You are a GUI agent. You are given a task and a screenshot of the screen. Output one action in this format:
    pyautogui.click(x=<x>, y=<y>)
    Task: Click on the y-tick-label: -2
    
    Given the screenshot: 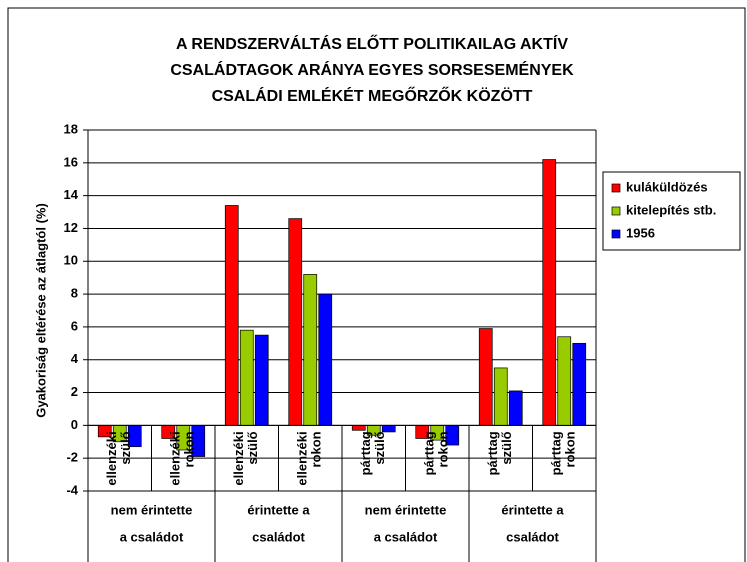 What is the action you would take?
    pyautogui.click(x=72, y=457)
    